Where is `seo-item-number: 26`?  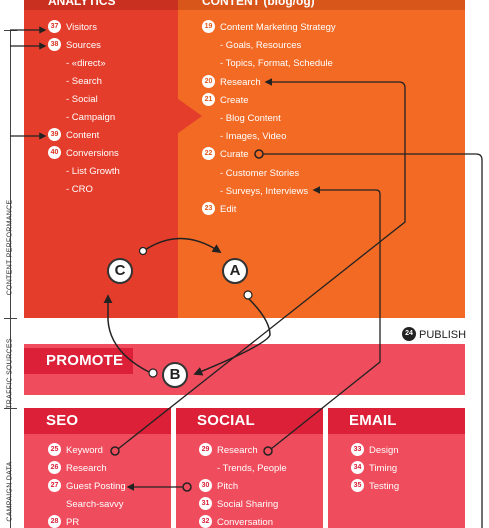 seo-item-number: 26 is located at coordinates (54, 467).